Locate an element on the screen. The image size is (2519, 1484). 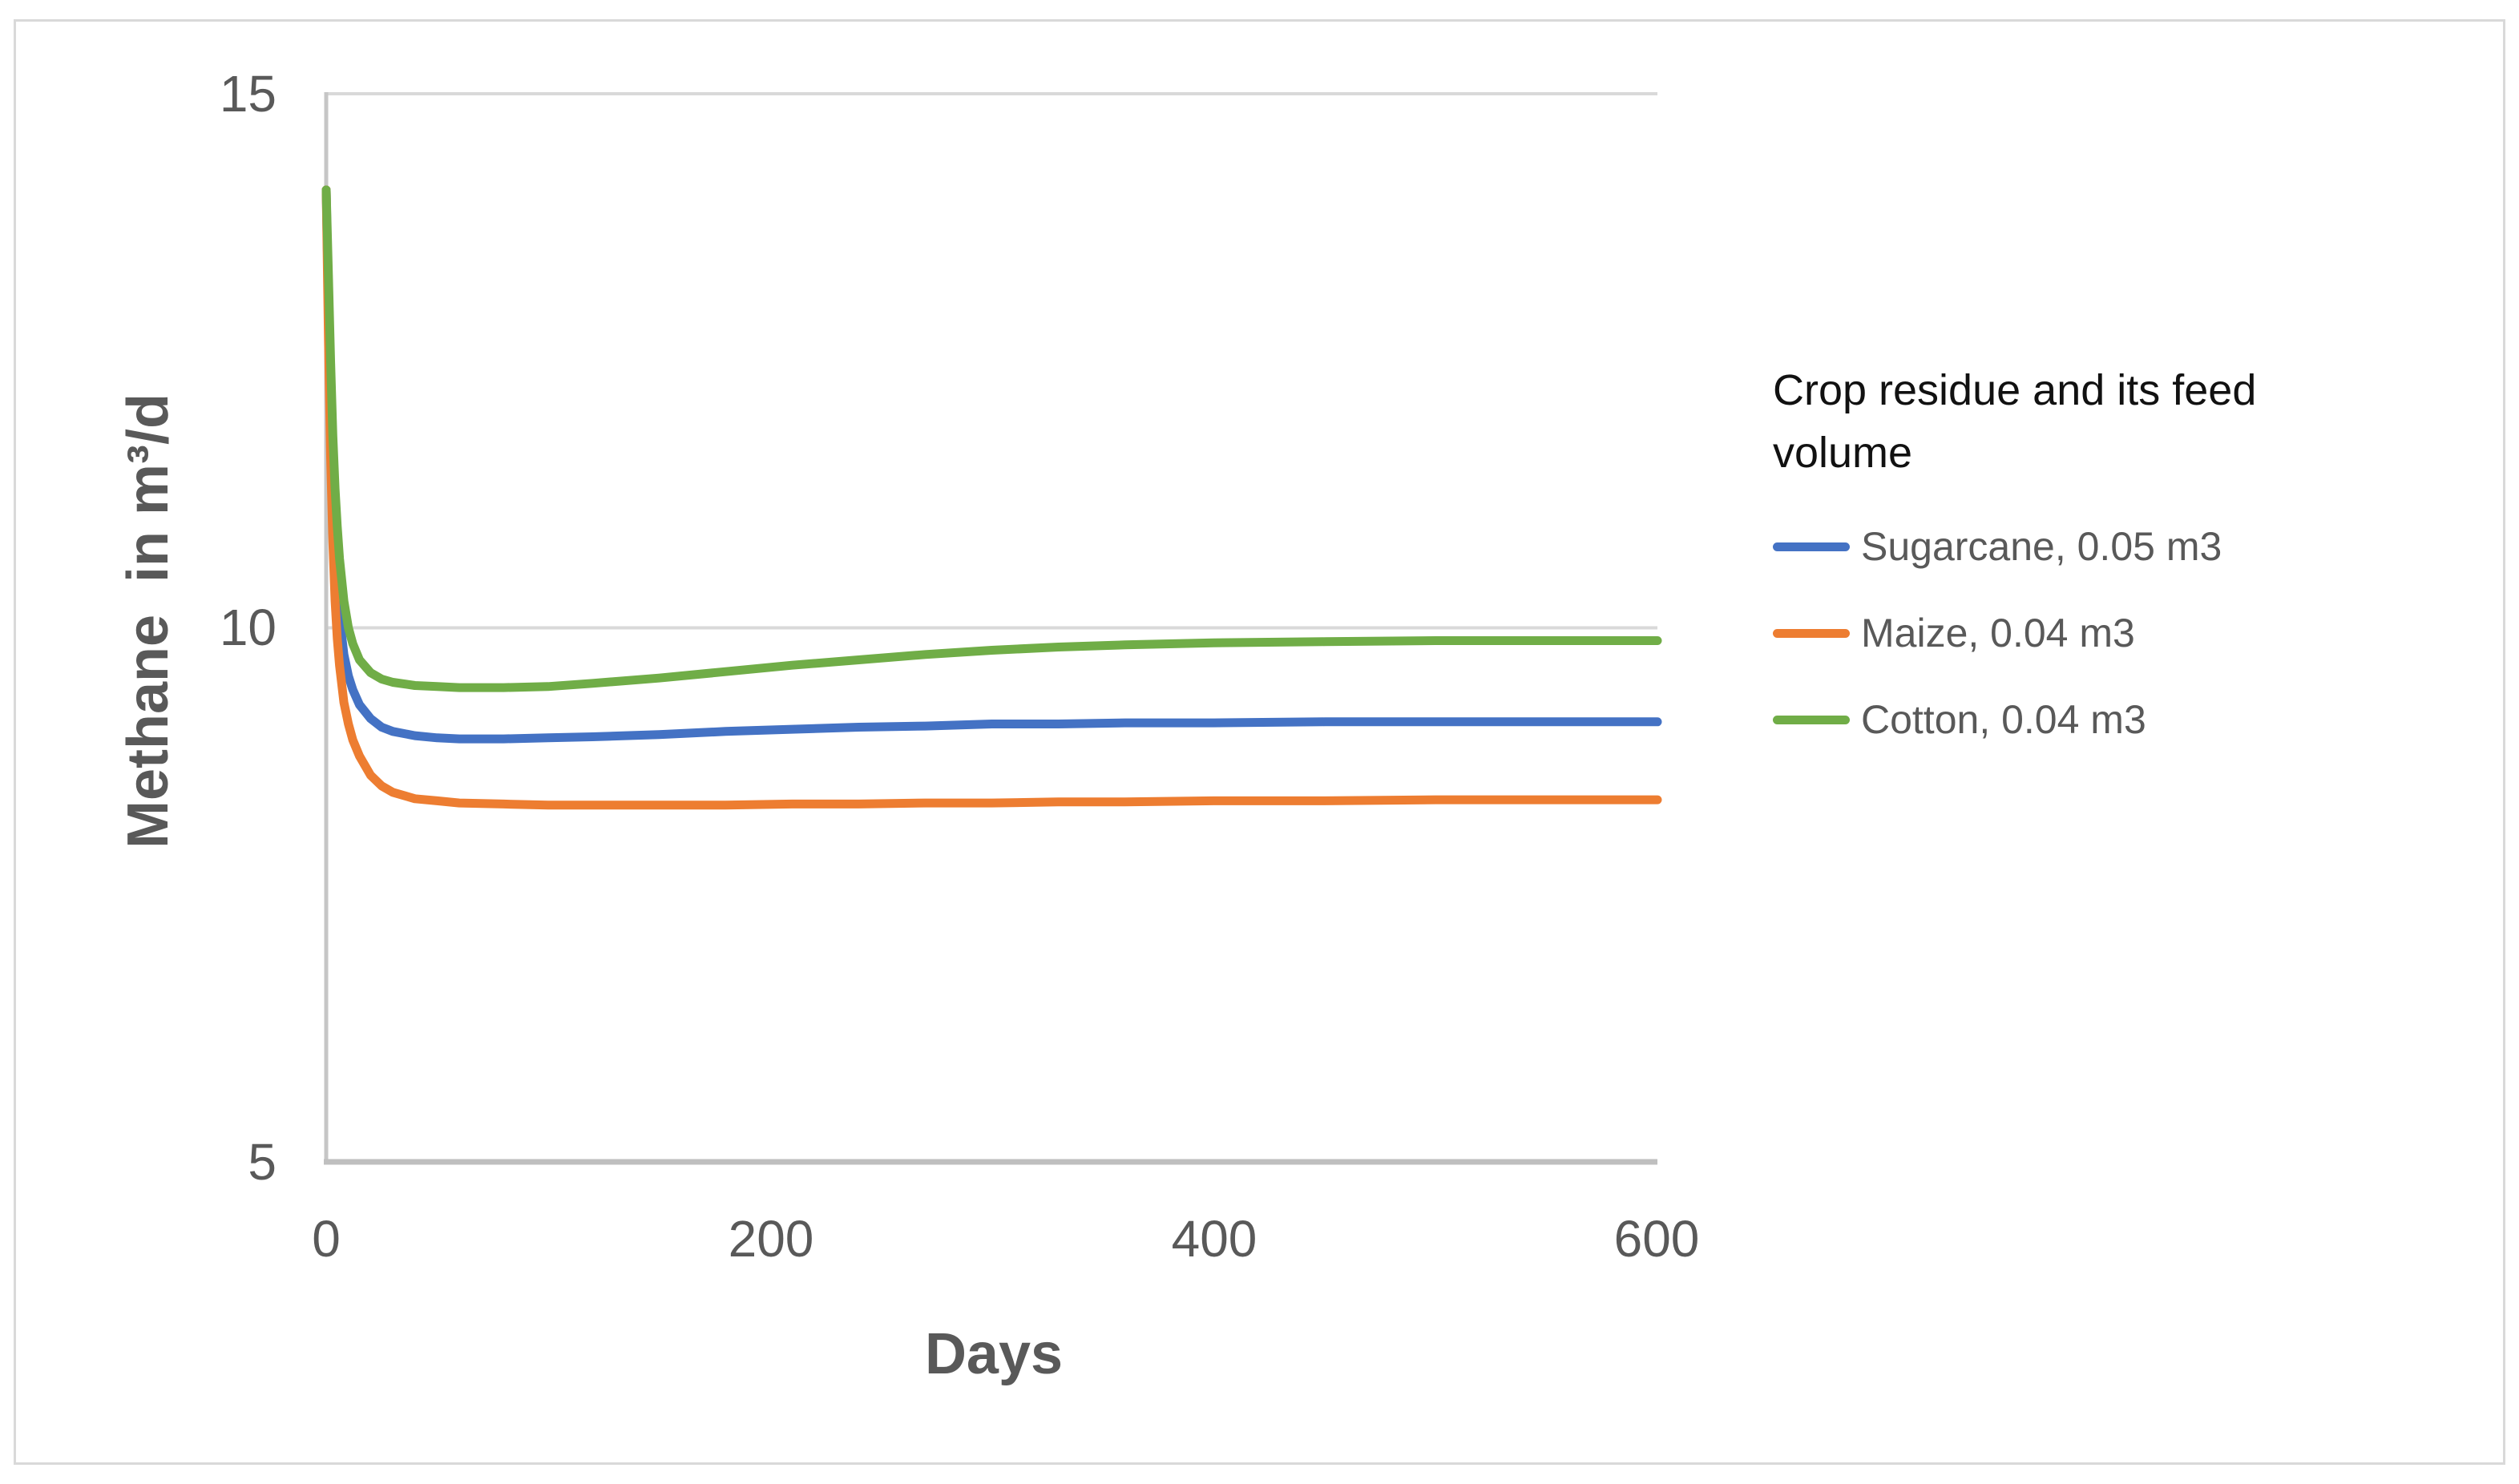
legend-item-label: Maize, 0.04 m3 is located at coordinates (1998, 633).